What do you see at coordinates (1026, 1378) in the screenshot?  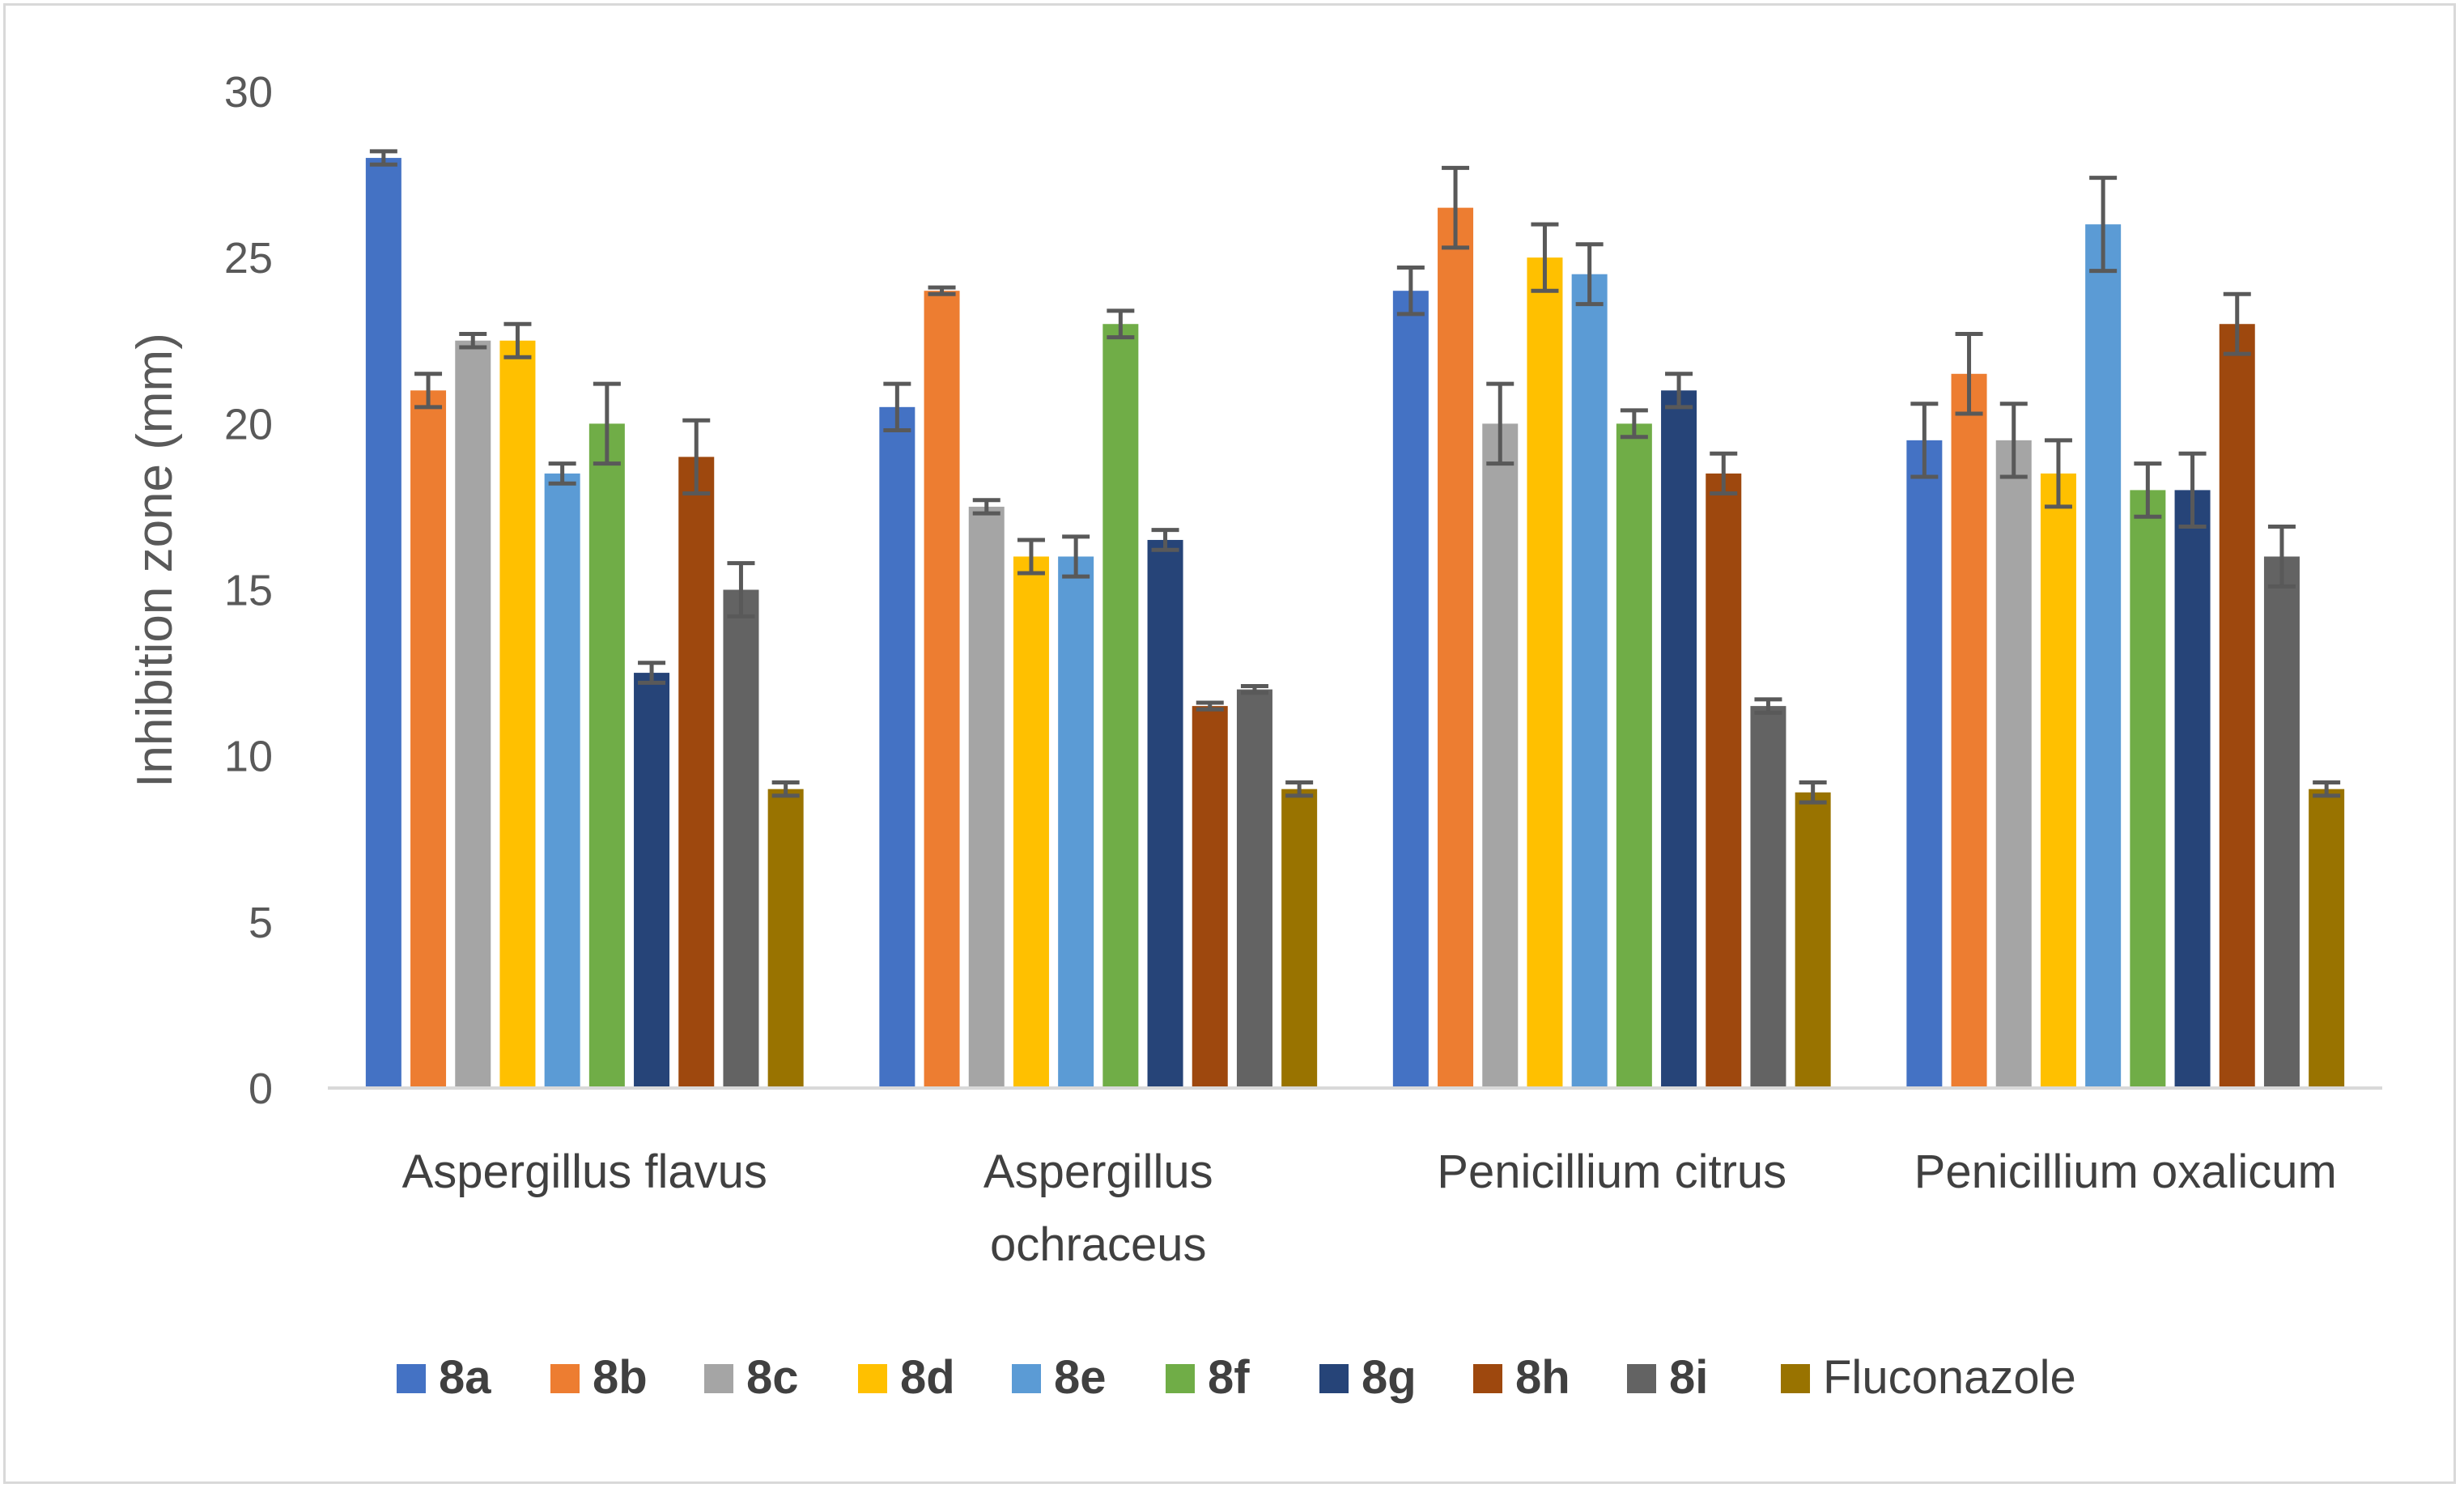 I see `legend-swatch-8e` at bounding box center [1026, 1378].